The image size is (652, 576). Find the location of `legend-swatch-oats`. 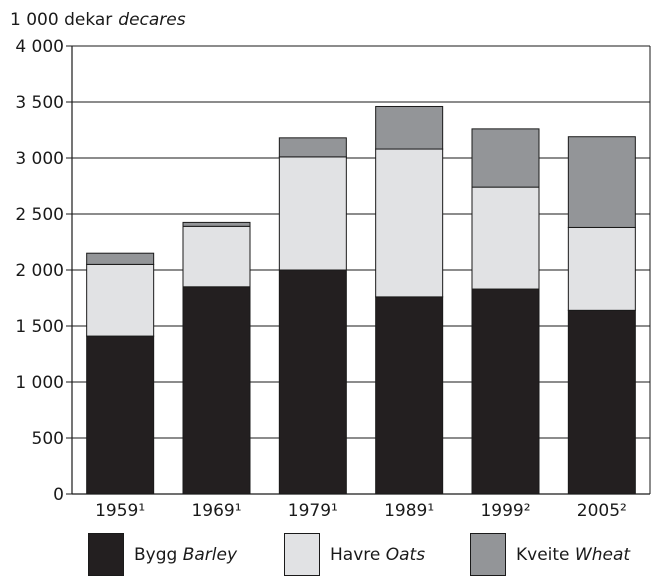

legend-swatch-oats is located at coordinates (302, 554).